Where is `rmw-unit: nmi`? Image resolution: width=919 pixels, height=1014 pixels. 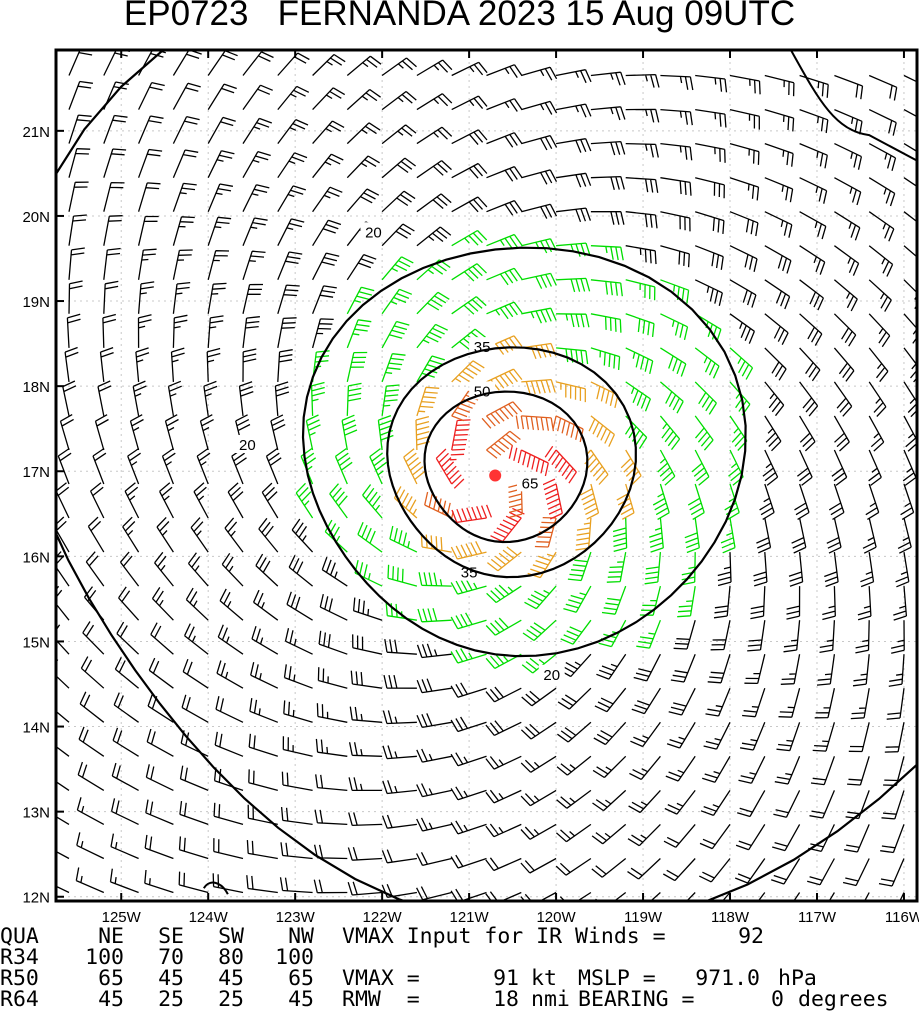 rmw-unit: nmi is located at coordinates (550, 999).